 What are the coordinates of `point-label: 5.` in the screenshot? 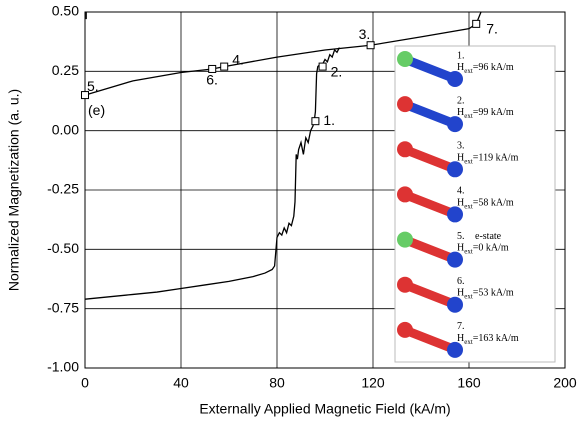 It's located at (93, 86).